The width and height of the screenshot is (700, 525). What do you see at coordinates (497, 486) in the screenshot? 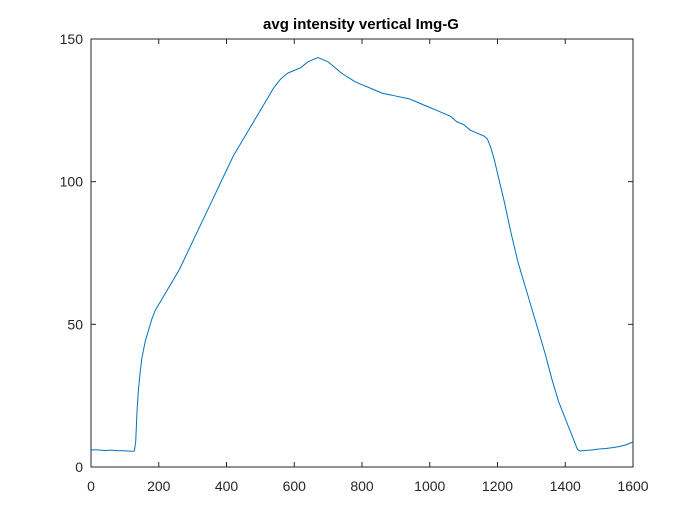
I see `x-tick-label: 1200` at bounding box center [497, 486].